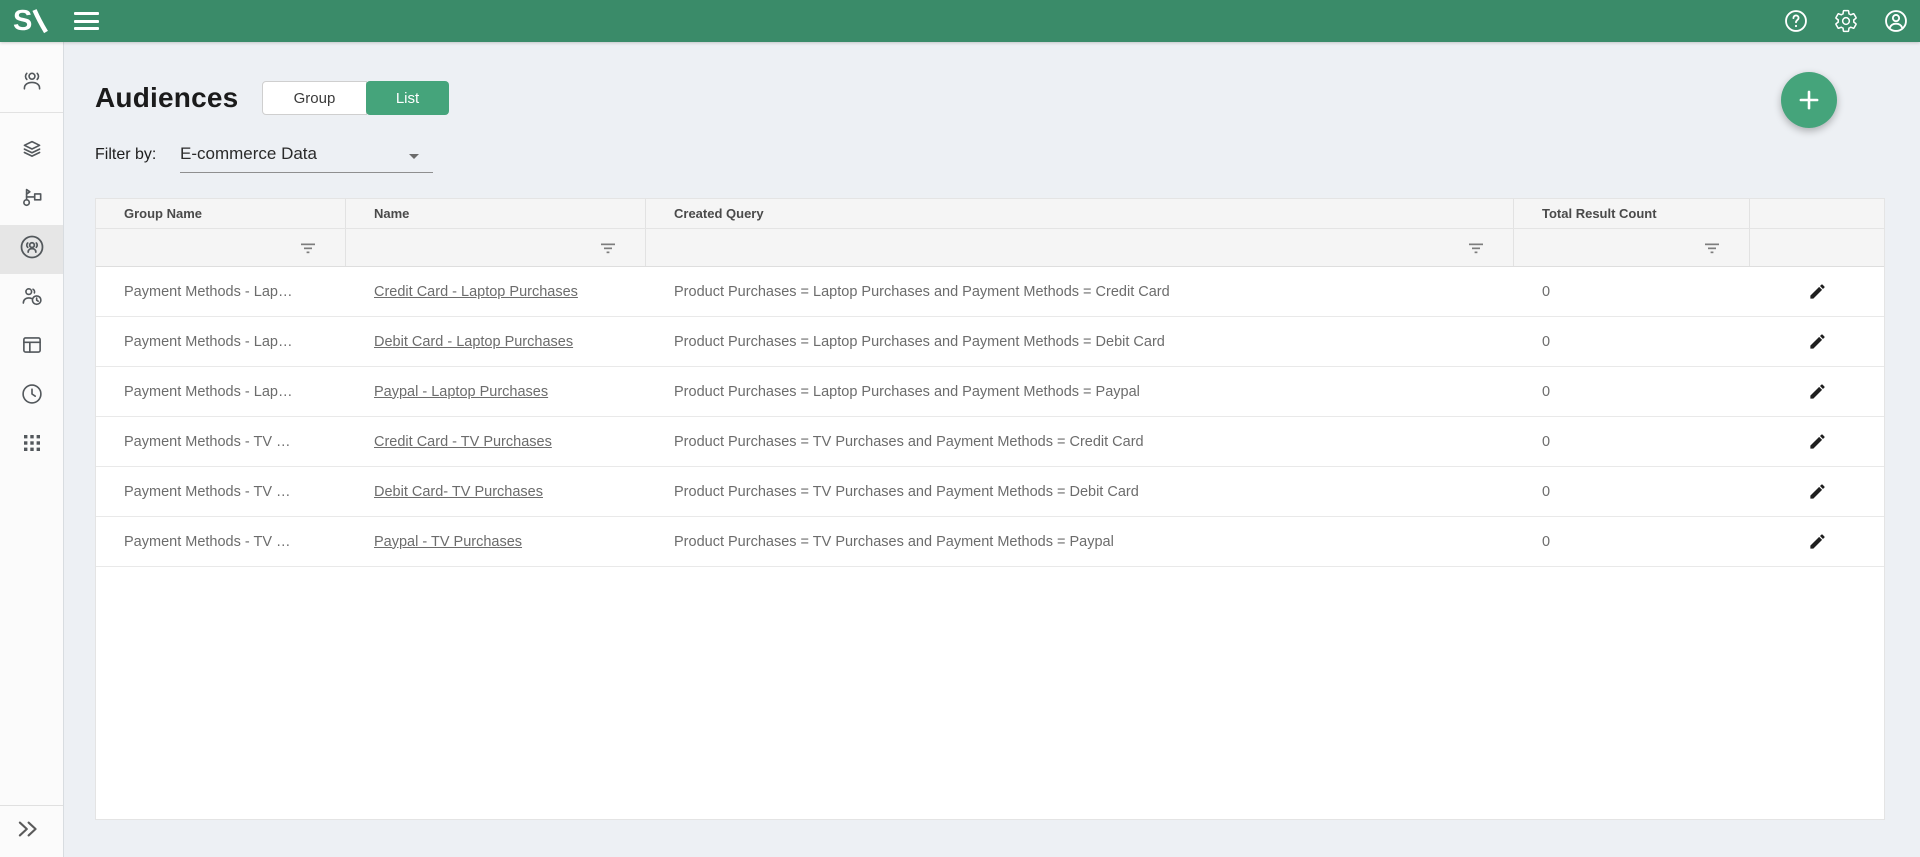 This screenshot has width=1920, height=857. Describe the element at coordinates (1796, 21) in the screenshot. I see `help-icon` at that location.